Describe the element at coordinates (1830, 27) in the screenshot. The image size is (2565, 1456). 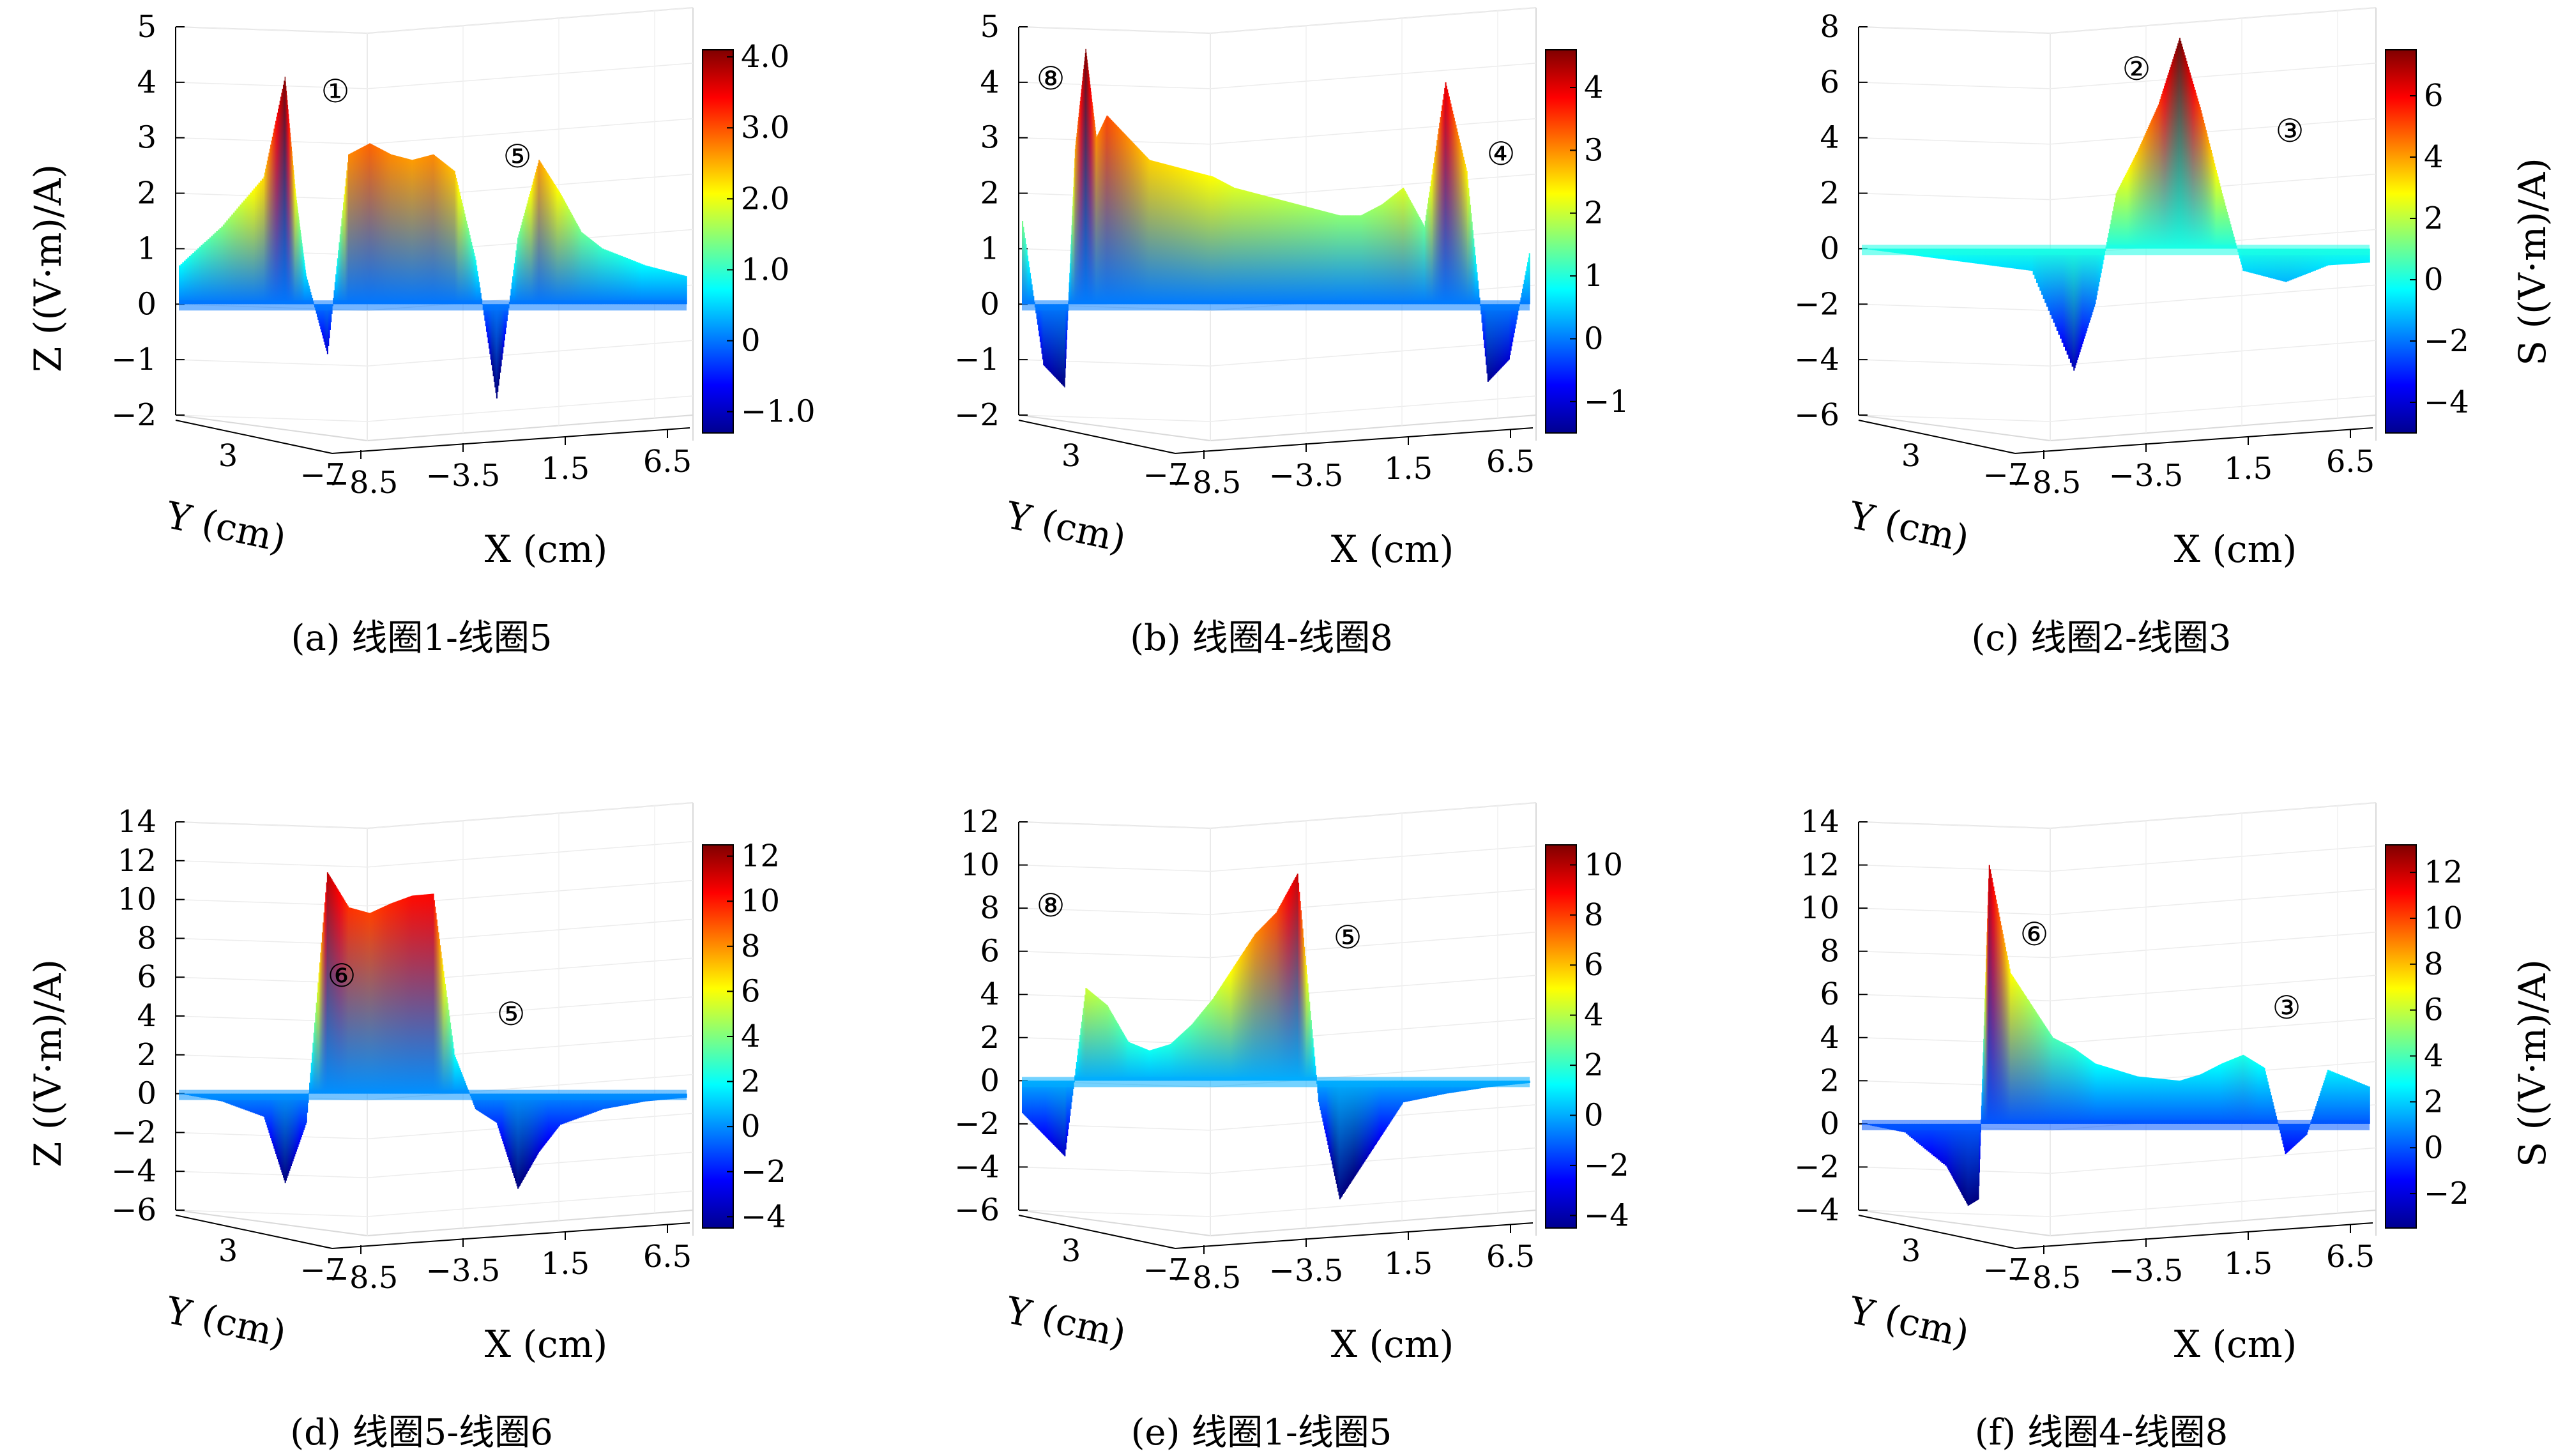
I see `z-tick-label-c-0: 8` at that location.